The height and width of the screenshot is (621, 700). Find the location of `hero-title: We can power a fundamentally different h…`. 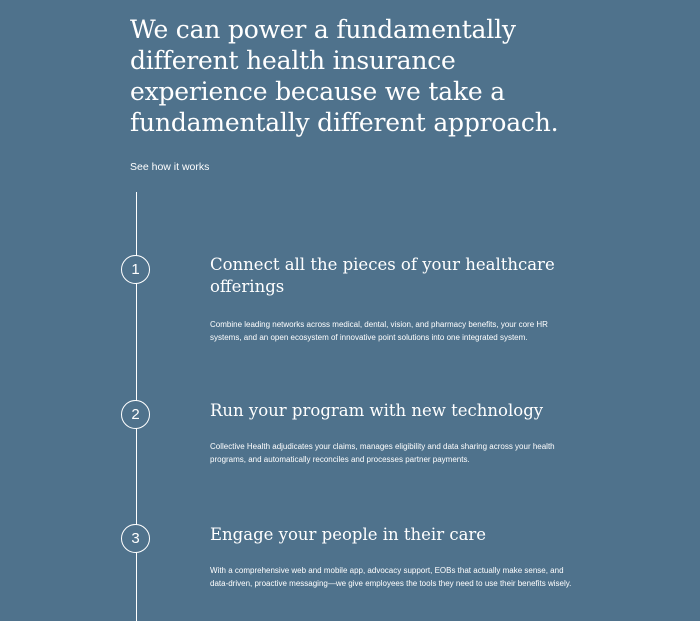

hero-title: We can power a fundamentally different h… is located at coordinates (344, 76).